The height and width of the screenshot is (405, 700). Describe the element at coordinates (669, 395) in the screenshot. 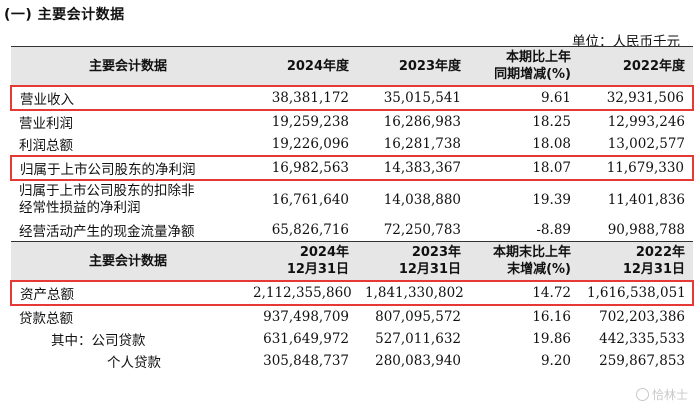

I see `watermark-text: 恰林士` at that location.